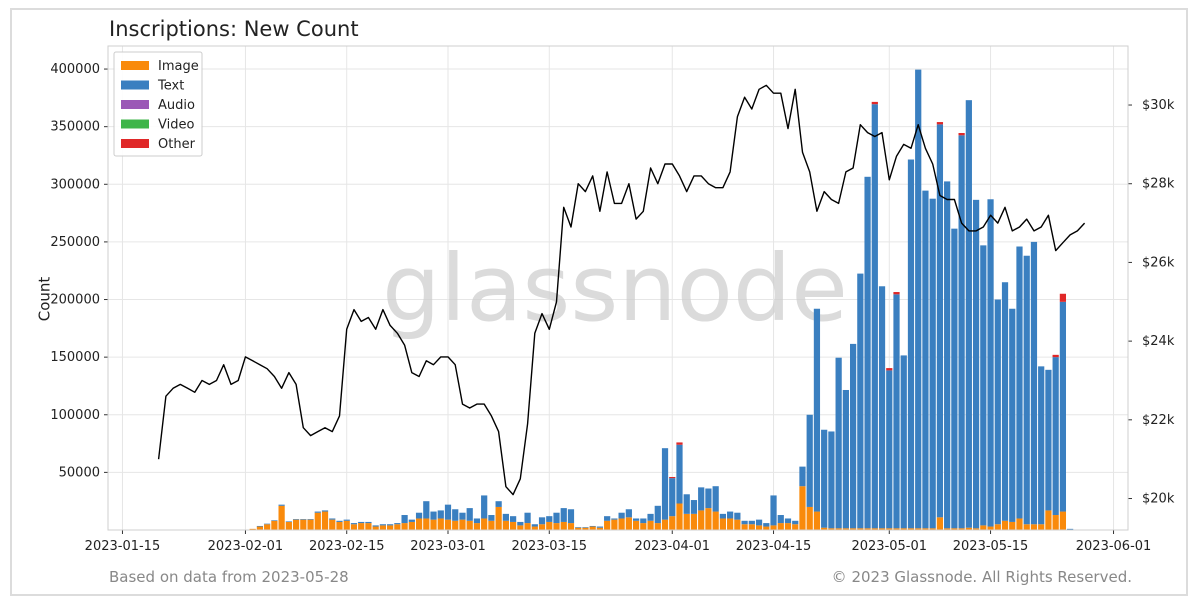  Describe the element at coordinates (79, 472) in the screenshot. I see `y-tick-label: 50000` at that location.